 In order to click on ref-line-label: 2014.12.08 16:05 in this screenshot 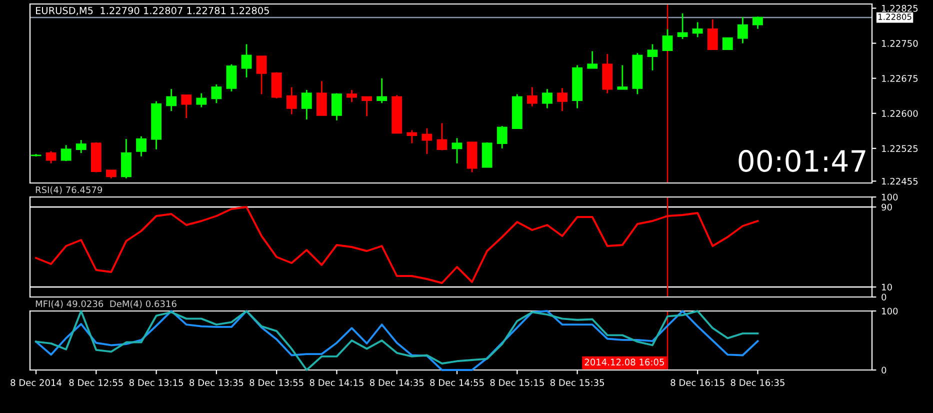, I will do `click(624, 362)`.